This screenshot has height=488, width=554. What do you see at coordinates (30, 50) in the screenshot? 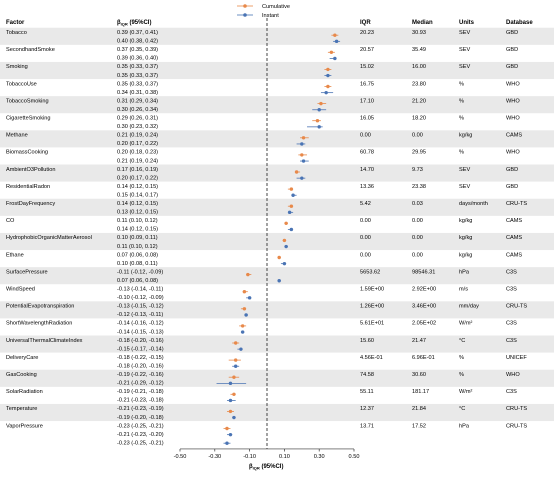
I see `factor-name: SecondhandSmoke` at bounding box center [30, 50].